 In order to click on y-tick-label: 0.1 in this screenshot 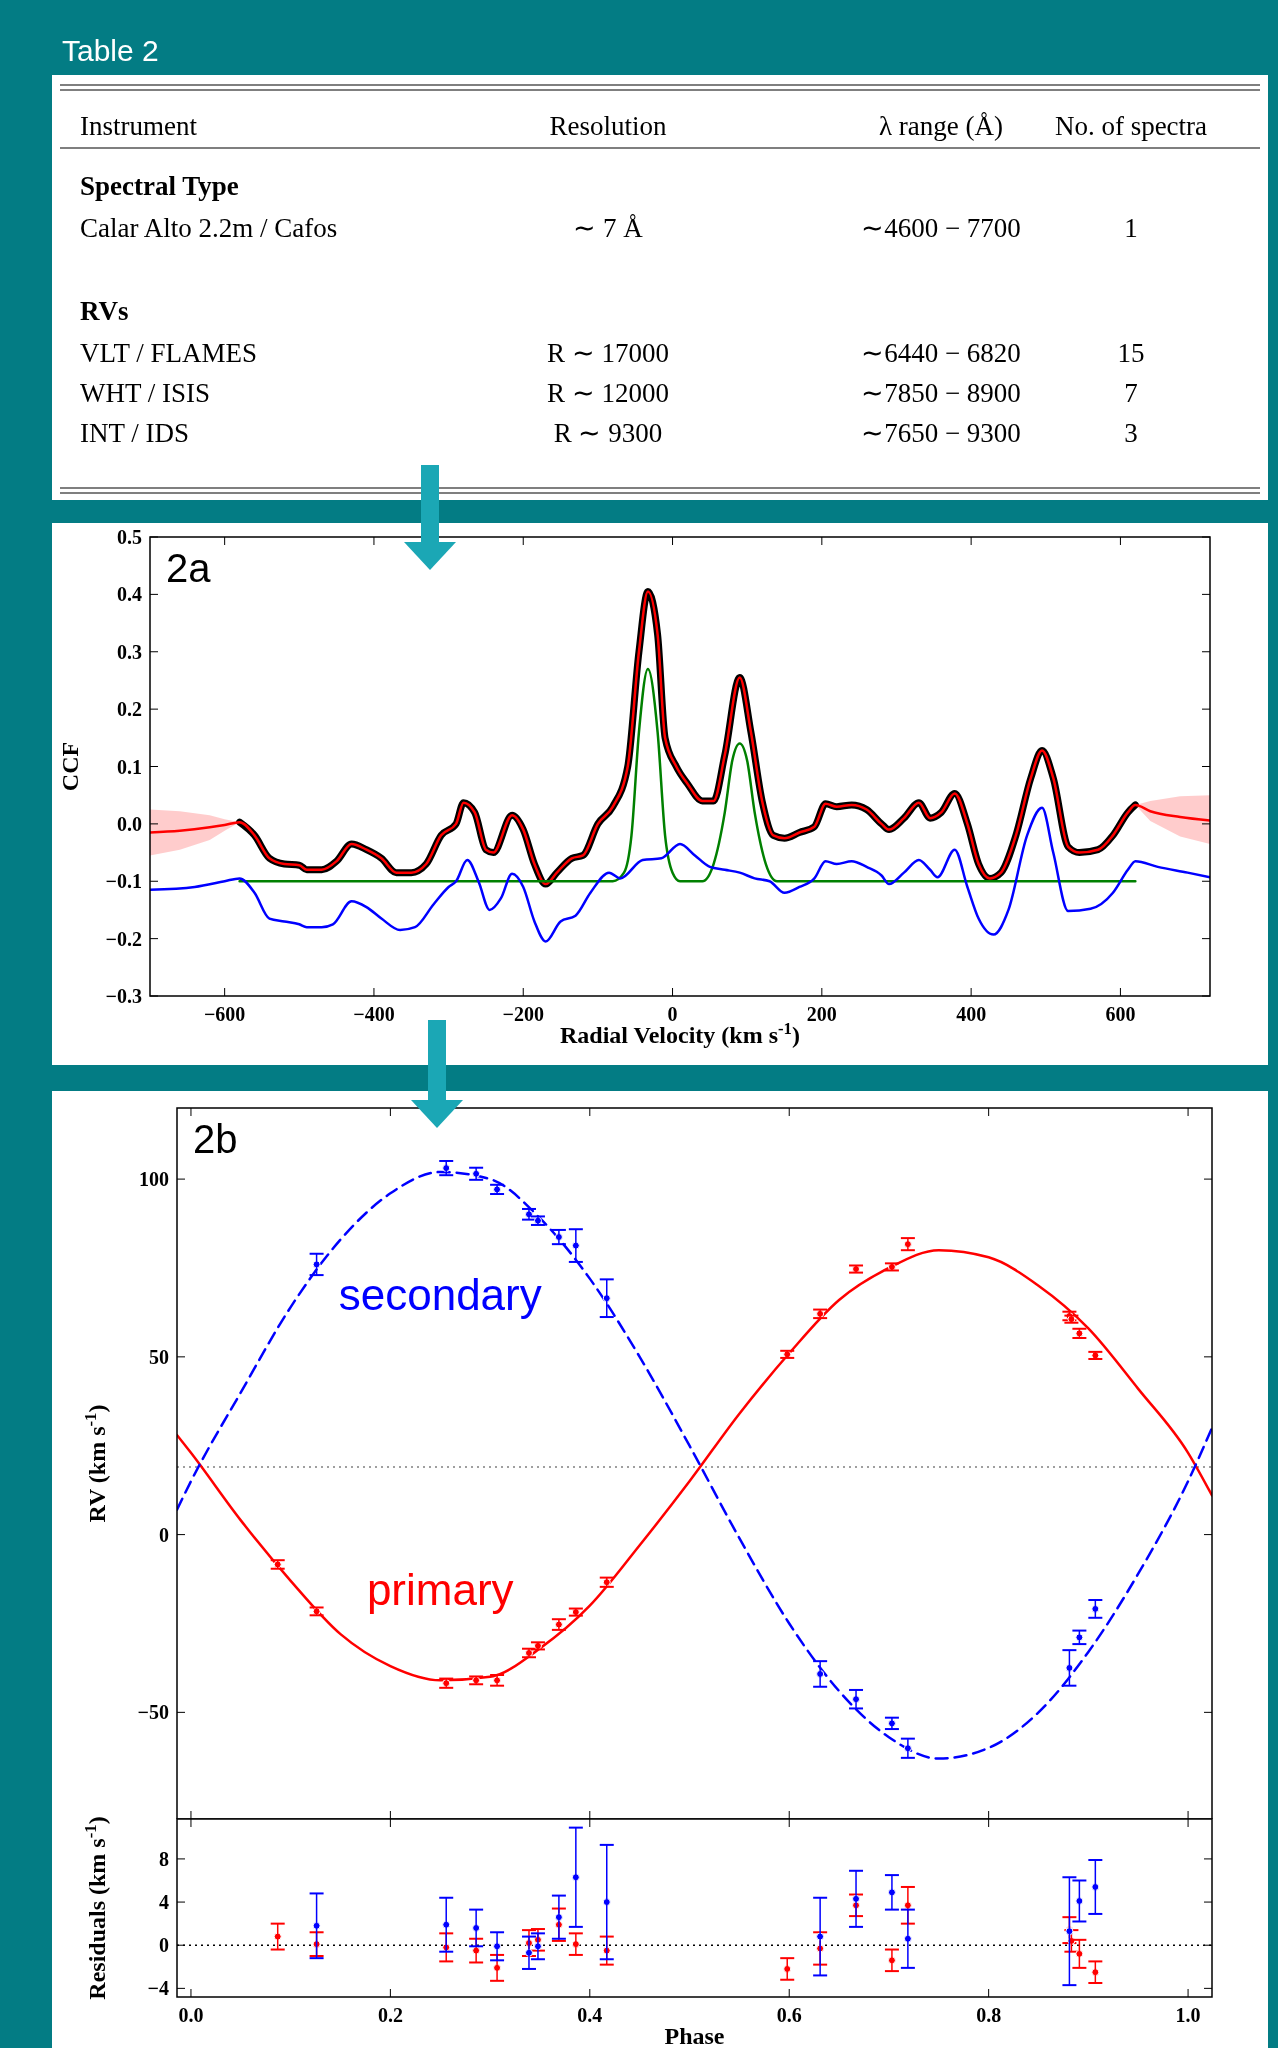, I will do `click(129, 766)`.